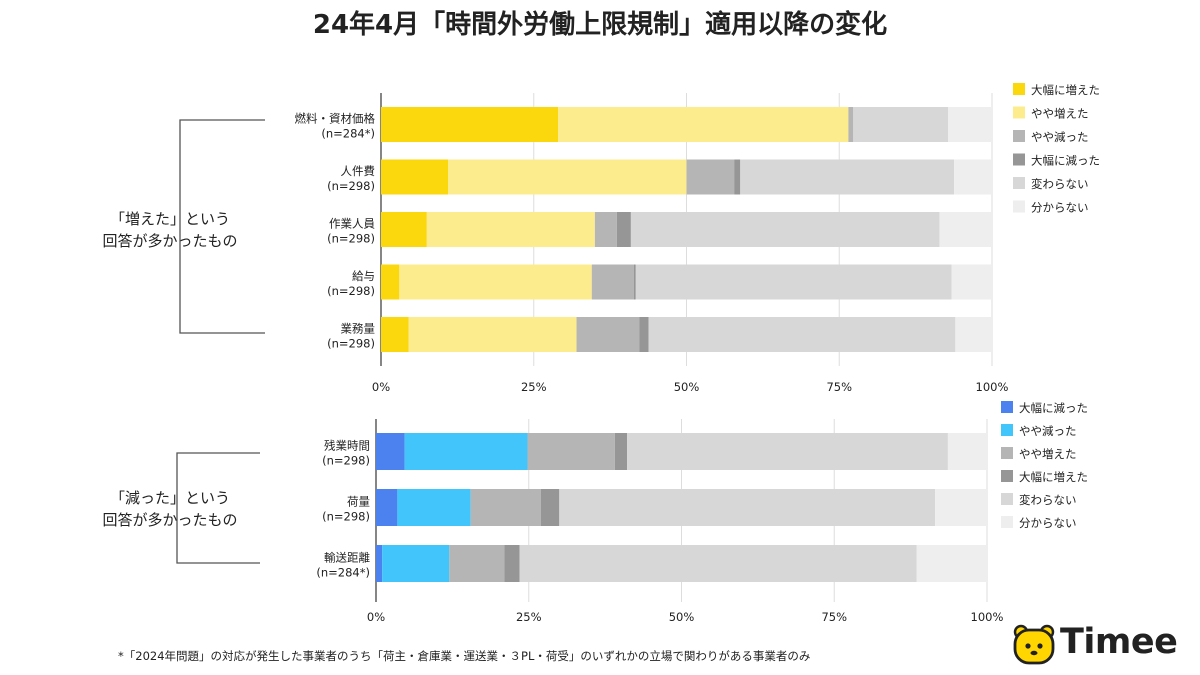 Image resolution: width=1200 pixels, height=675 pixels. Describe the element at coordinates (170, 520) in the screenshot. I see `group-label-decreased-line2: 回答が多かったもの` at that location.